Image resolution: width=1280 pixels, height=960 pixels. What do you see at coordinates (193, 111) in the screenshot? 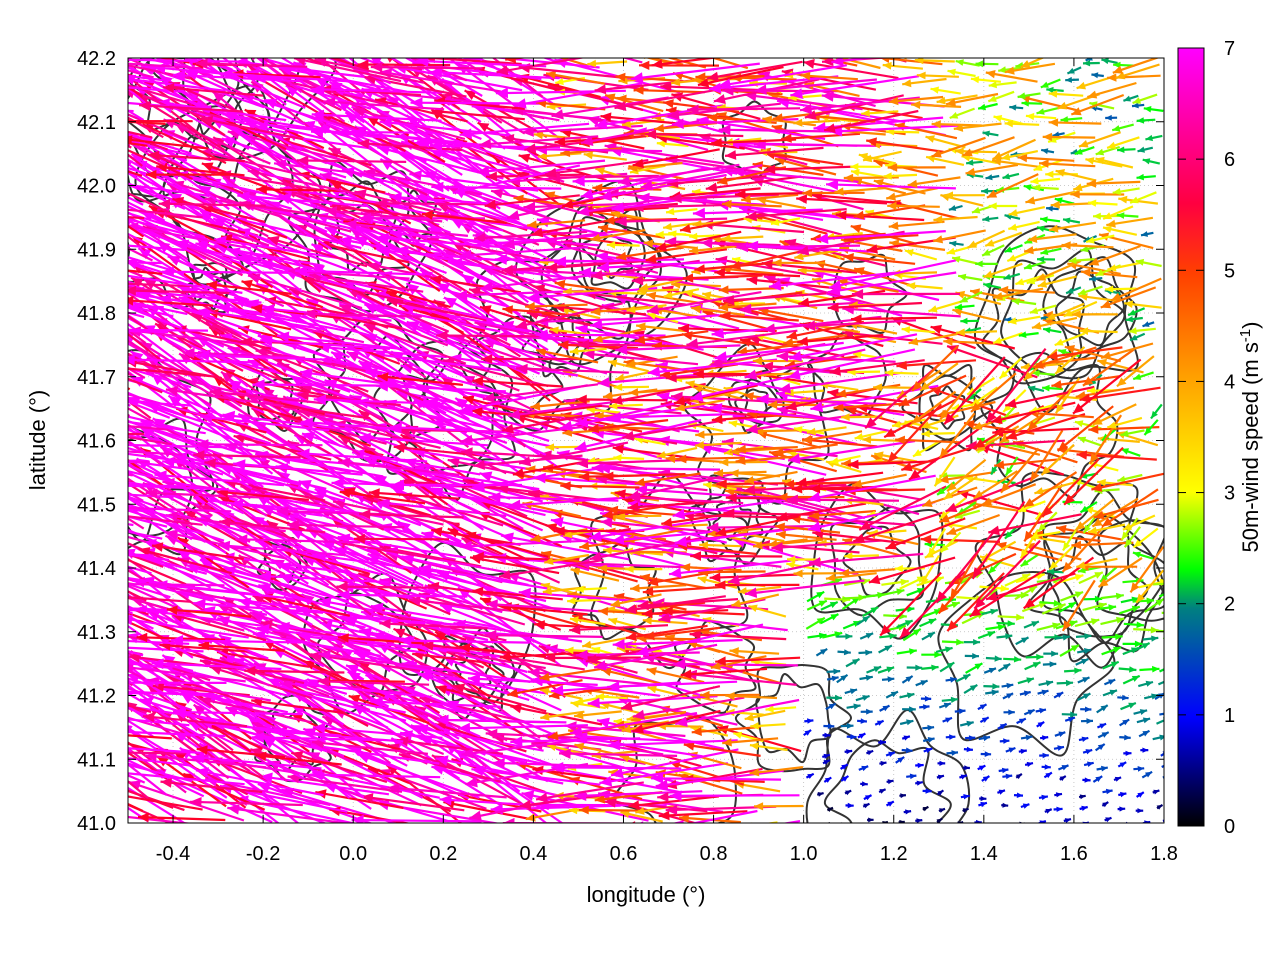
I see `terrain-contour` at bounding box center [193, 111].